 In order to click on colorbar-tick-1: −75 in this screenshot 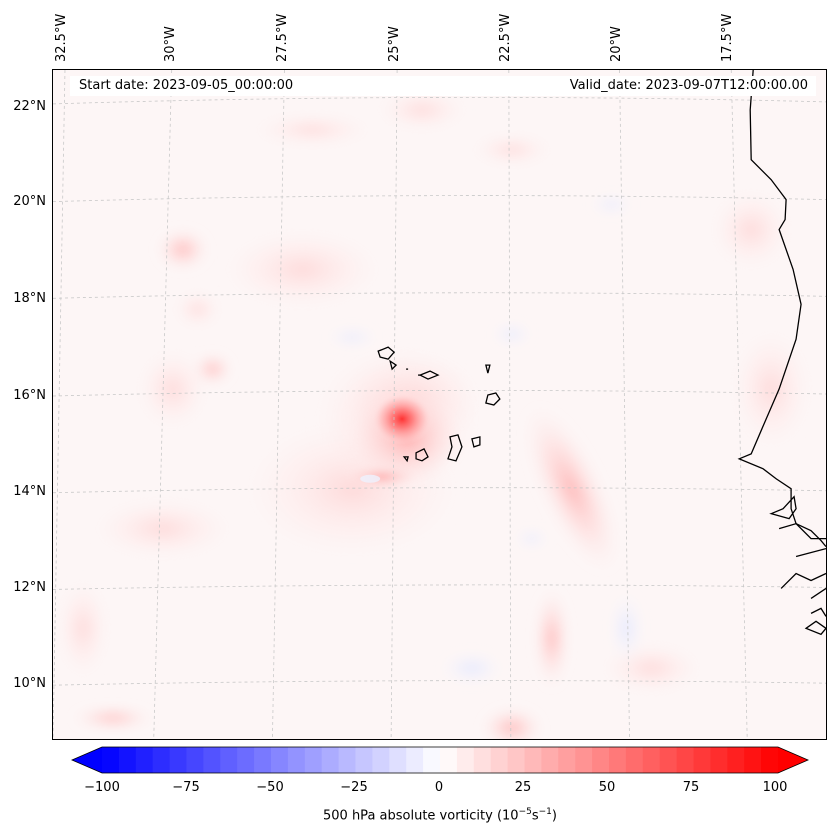, I will do `click(186, 787)`.